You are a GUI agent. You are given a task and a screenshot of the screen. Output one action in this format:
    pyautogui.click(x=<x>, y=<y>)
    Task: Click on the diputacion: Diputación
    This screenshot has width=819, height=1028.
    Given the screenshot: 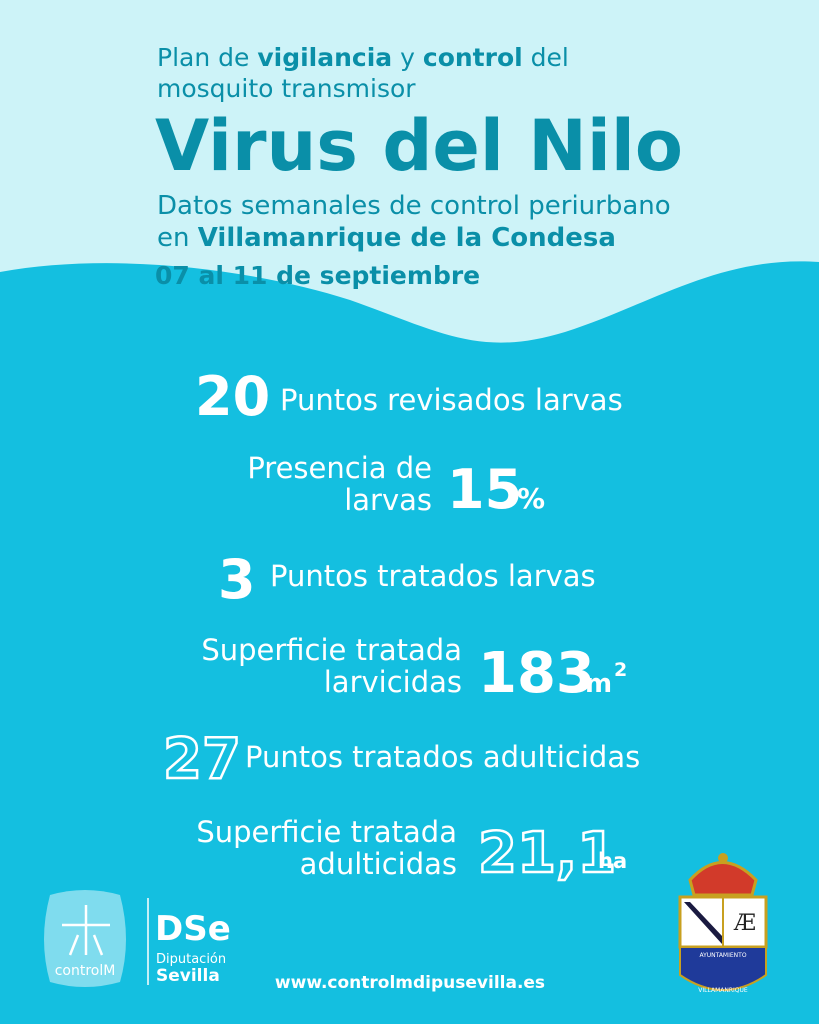 What is the action you would take?
    pyautogui.click(x=191, y=959)
    